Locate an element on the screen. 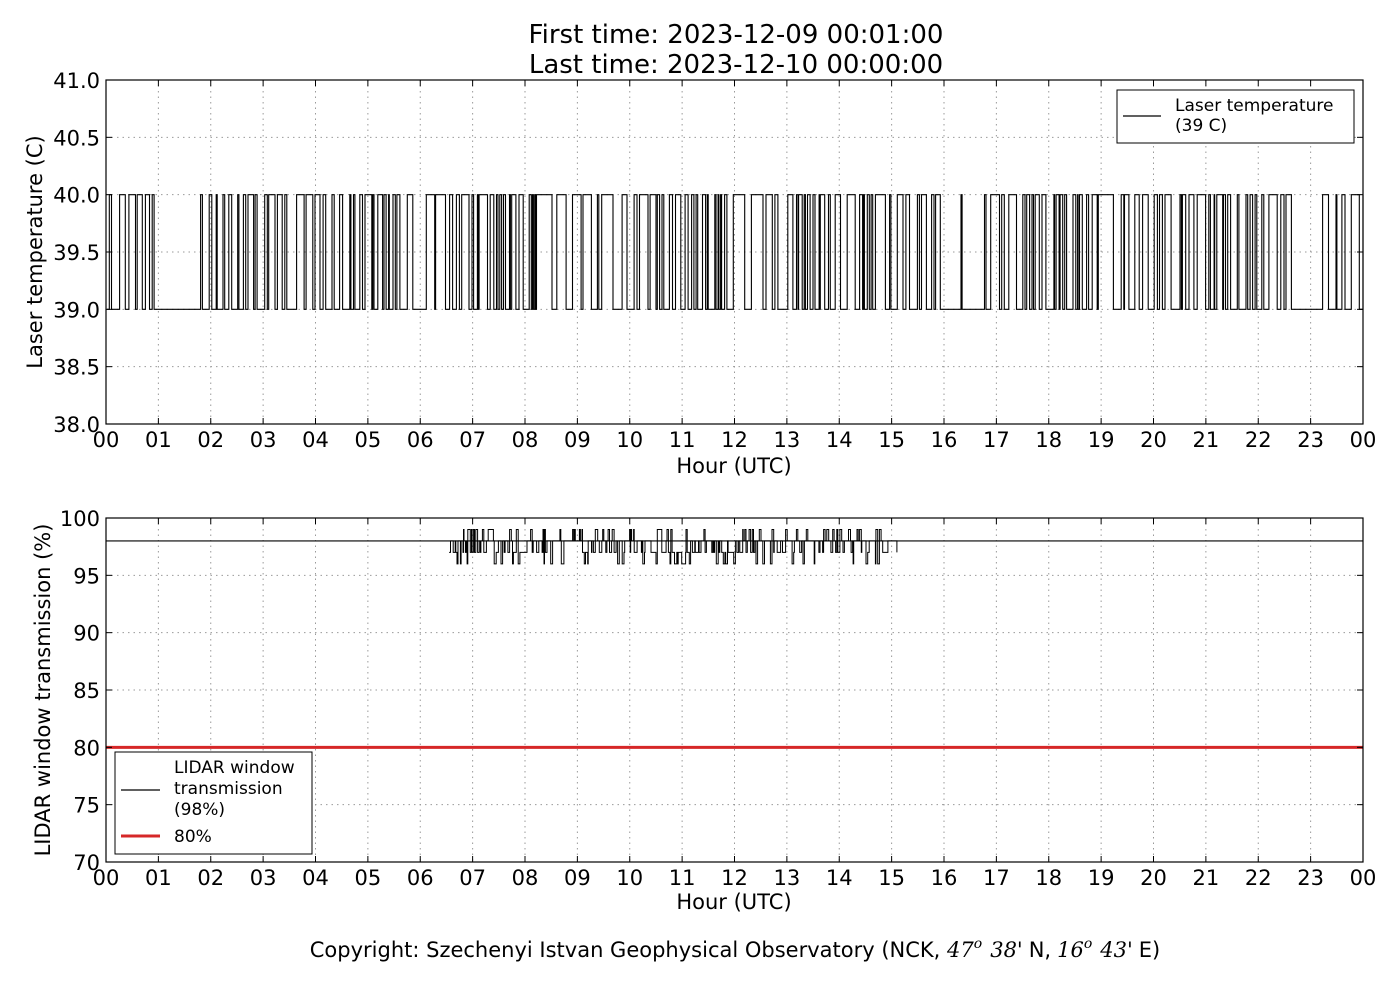  lidar-y-tick-label: 75 is located at coordinates (86, 806).